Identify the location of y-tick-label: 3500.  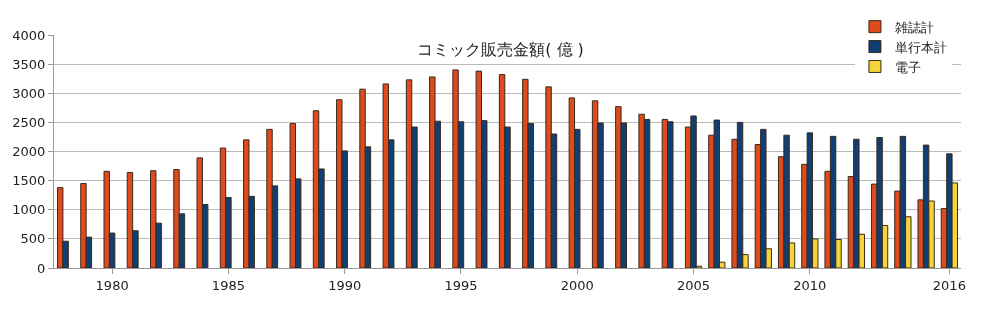
(29, 64).